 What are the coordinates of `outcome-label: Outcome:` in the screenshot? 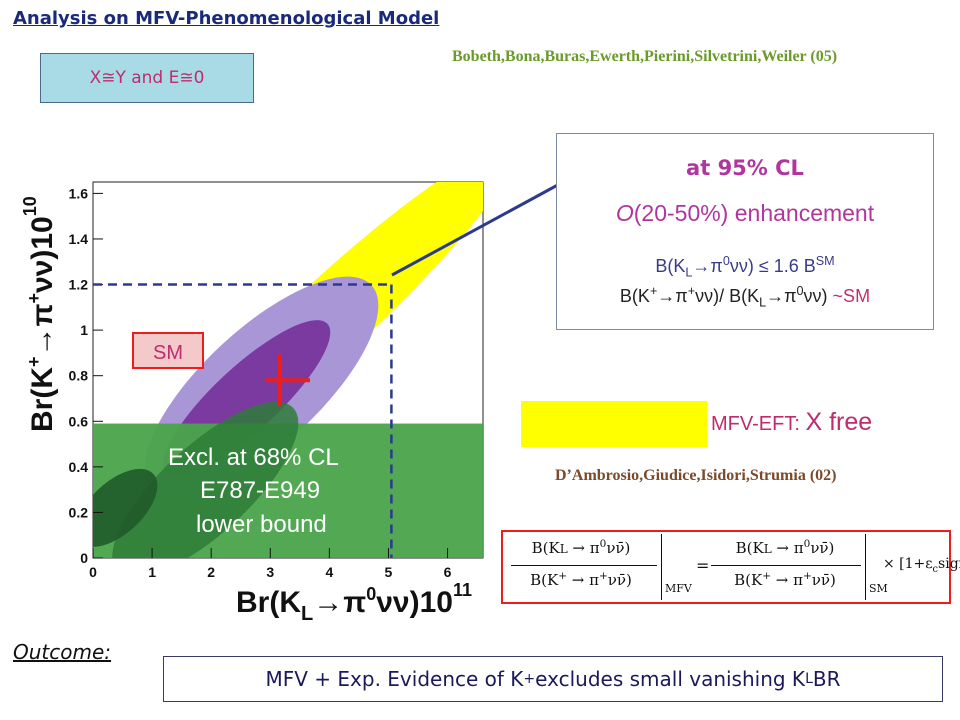 It's located at (62, 652).